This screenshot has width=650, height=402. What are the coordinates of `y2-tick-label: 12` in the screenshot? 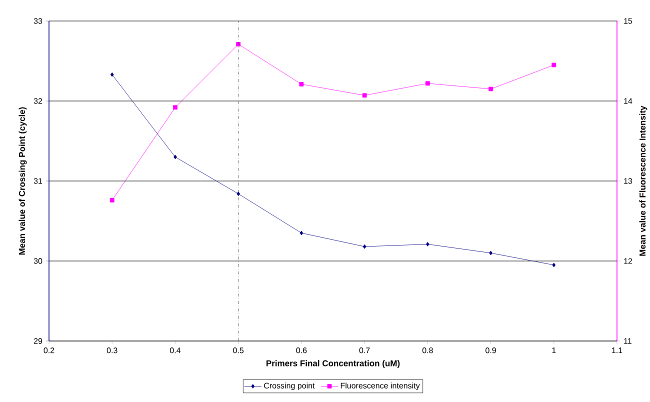 It's located at (628, 261).